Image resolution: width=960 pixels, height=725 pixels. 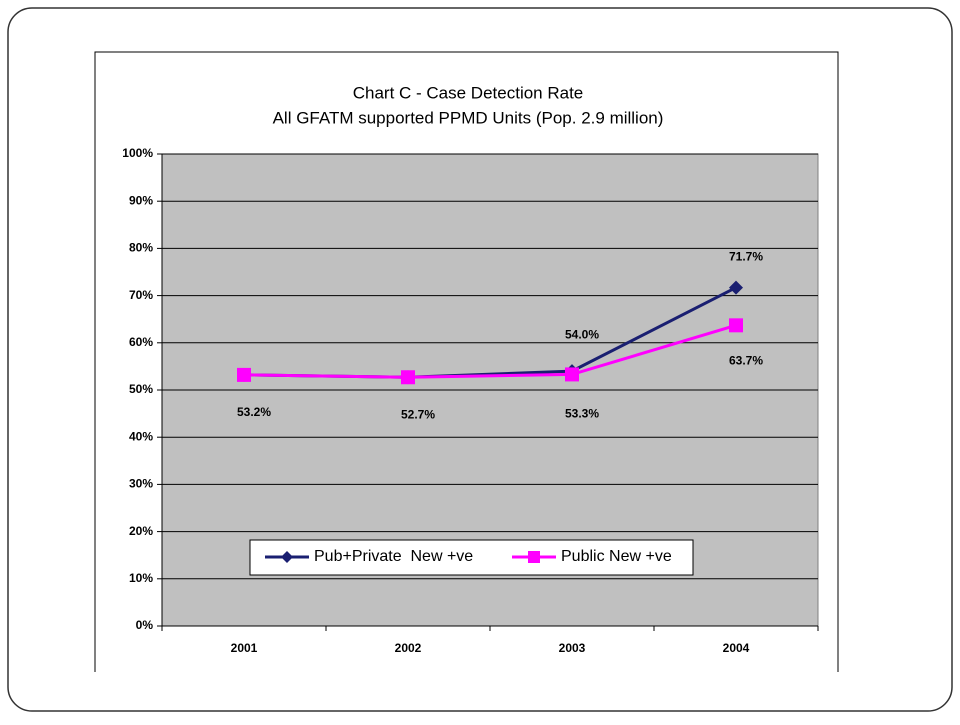 I want to click on y-tick-label: 50%, so click(x=141, y=389).